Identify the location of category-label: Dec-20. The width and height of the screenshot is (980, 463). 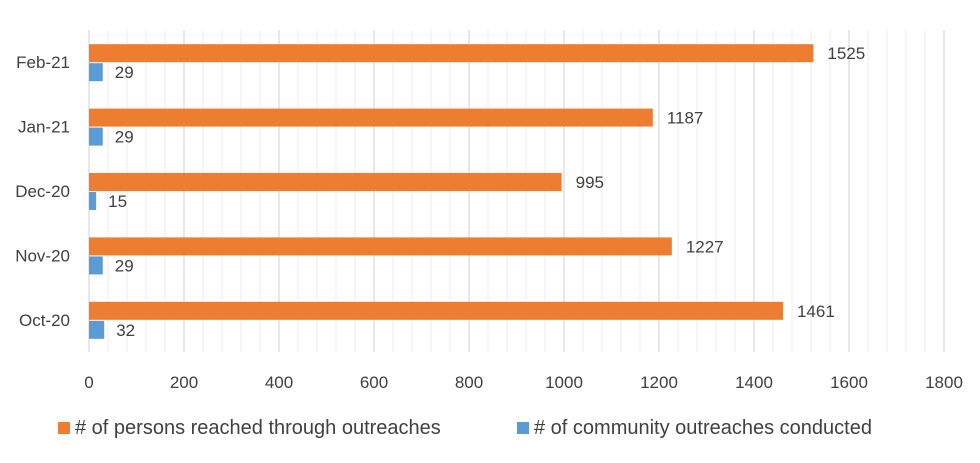
(42, 191).